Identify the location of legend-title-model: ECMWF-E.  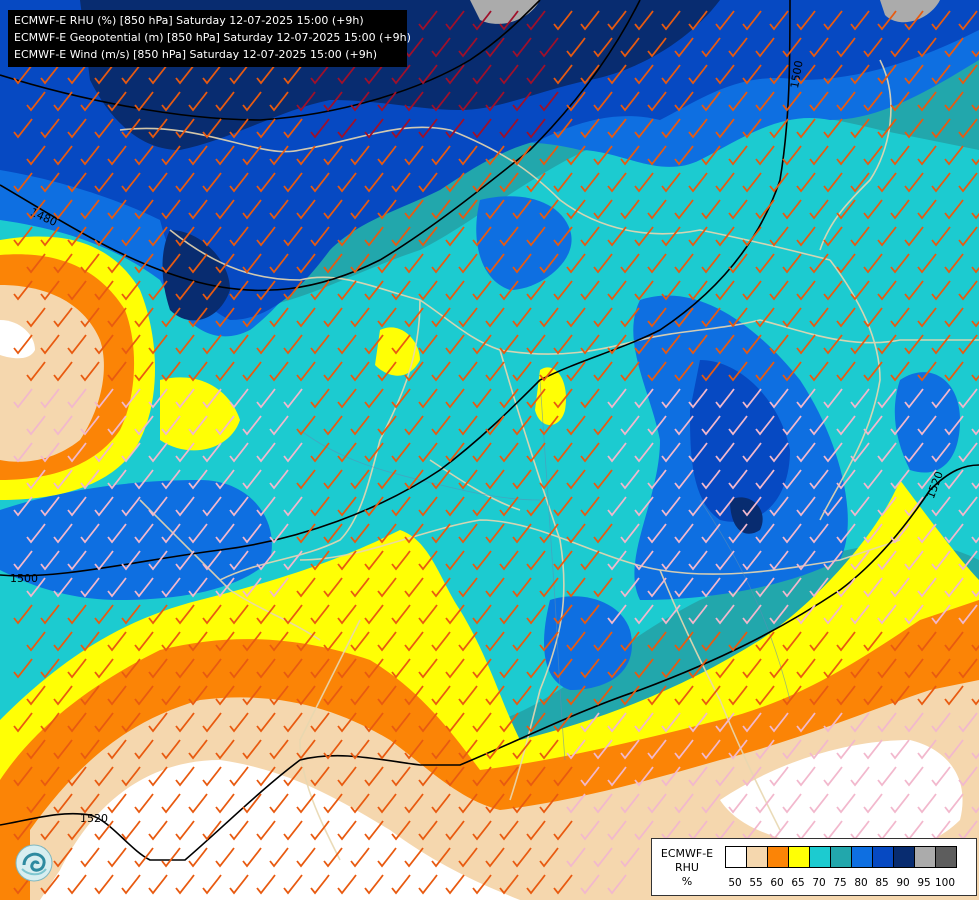
(687, 853).